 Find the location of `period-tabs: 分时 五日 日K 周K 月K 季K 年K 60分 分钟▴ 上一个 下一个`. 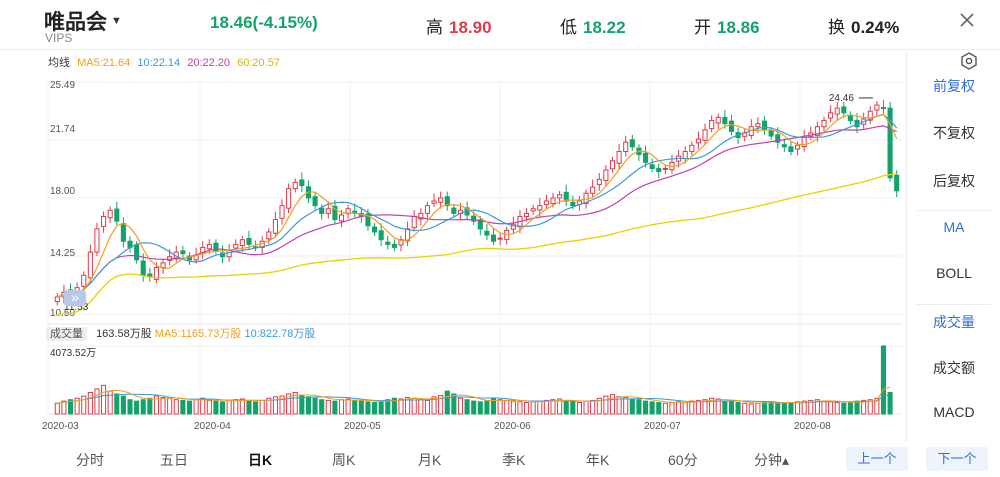

period-tabs: 分时 五日 日K 周K 月K 季K 年K 60分 分钟▴ 上一个 下一个 is located at coordinates (500, 459).